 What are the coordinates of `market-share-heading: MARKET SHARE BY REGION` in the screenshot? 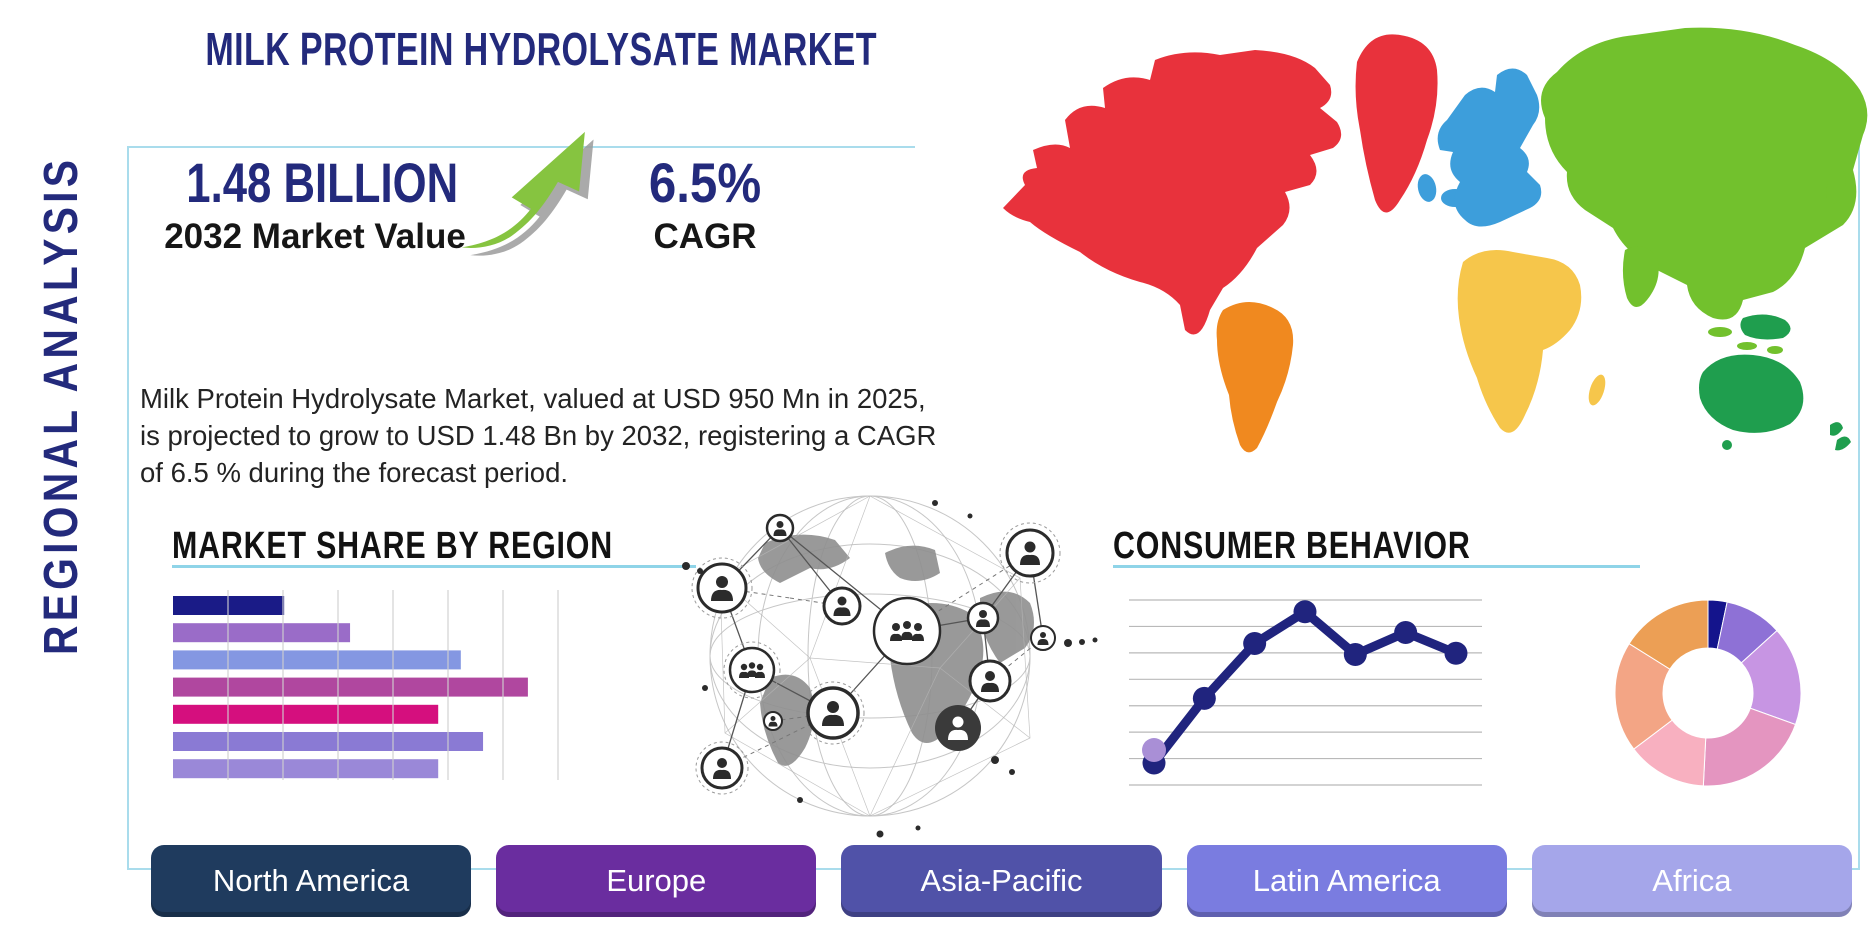 It's located at (392, 546).